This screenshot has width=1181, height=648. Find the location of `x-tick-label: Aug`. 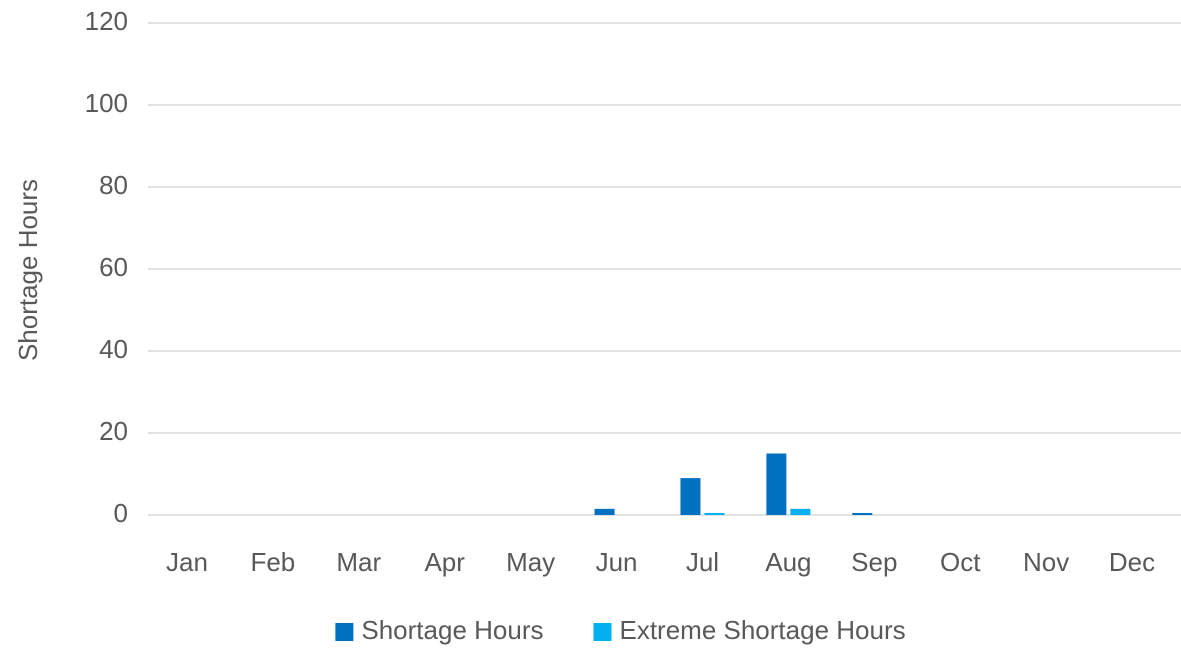

x-tick-label: Aug is located at coordinates (788, 562).